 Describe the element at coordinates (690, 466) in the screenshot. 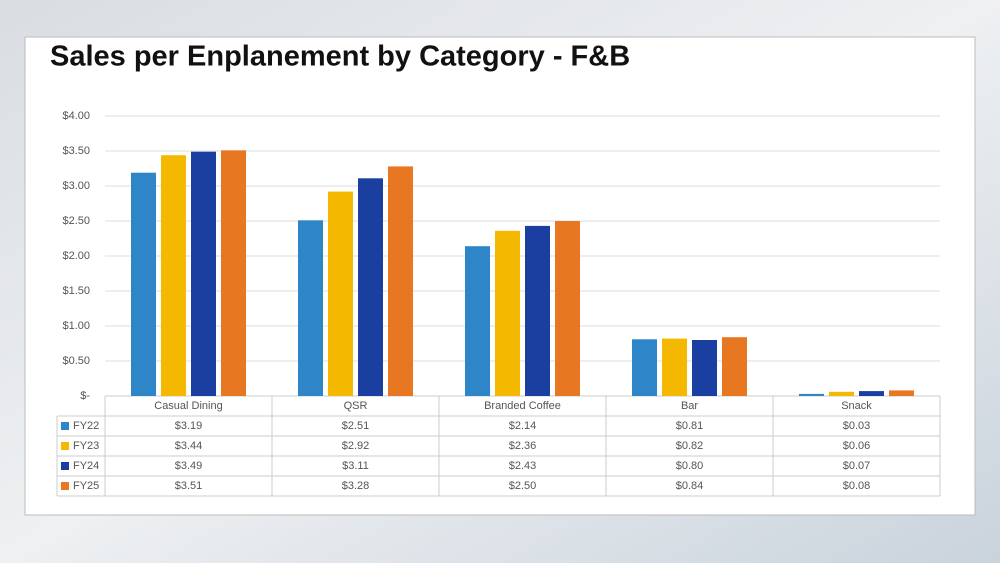

I see `table-value: $0.80` at that location.